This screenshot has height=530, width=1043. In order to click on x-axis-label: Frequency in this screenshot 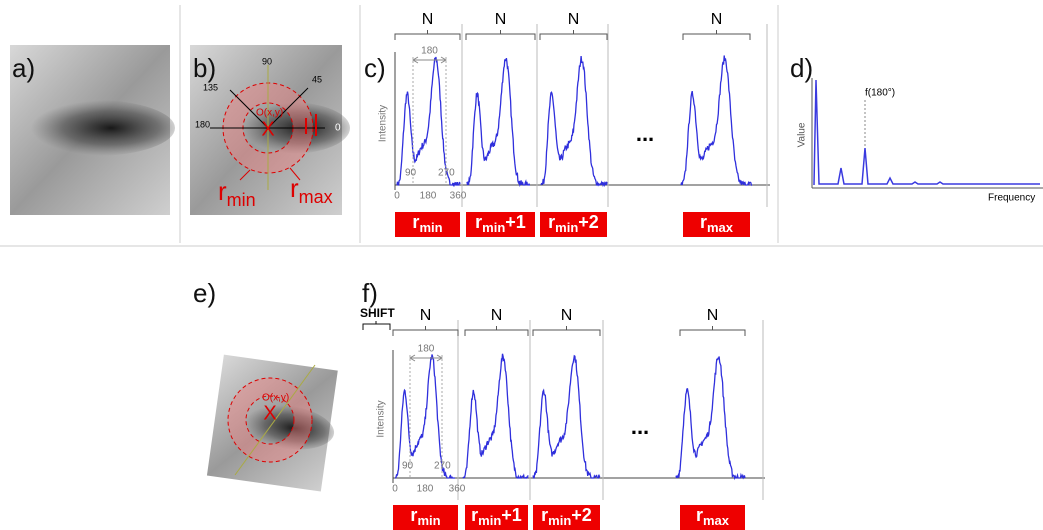, I will do `click(1011, 198)`.